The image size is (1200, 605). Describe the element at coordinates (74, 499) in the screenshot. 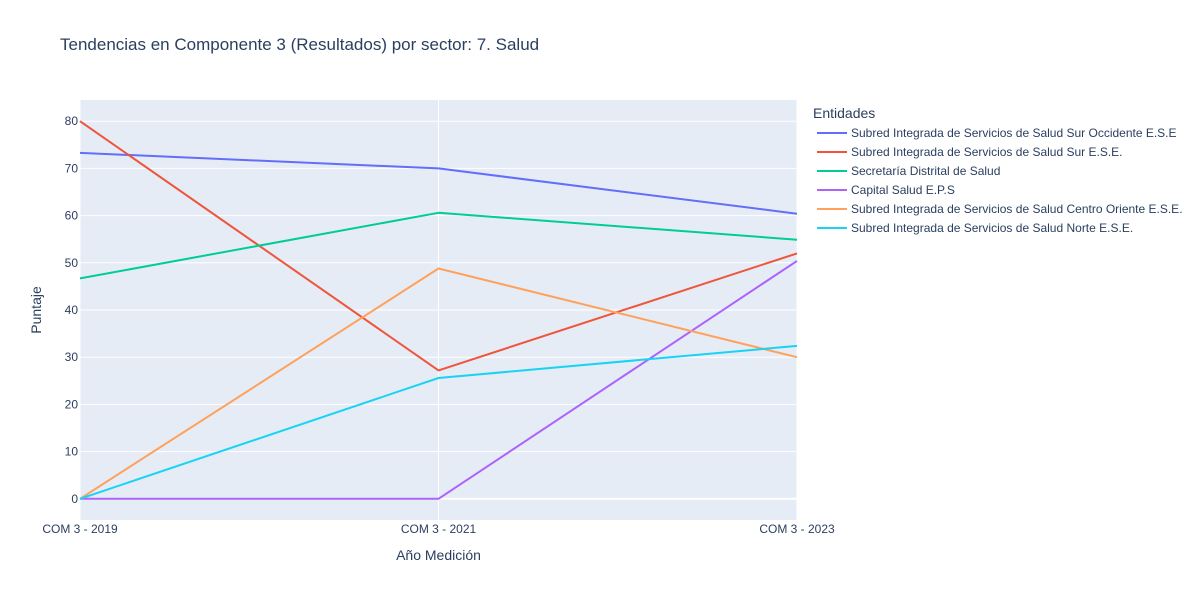

I see `y-tick-label: 0` at that location.